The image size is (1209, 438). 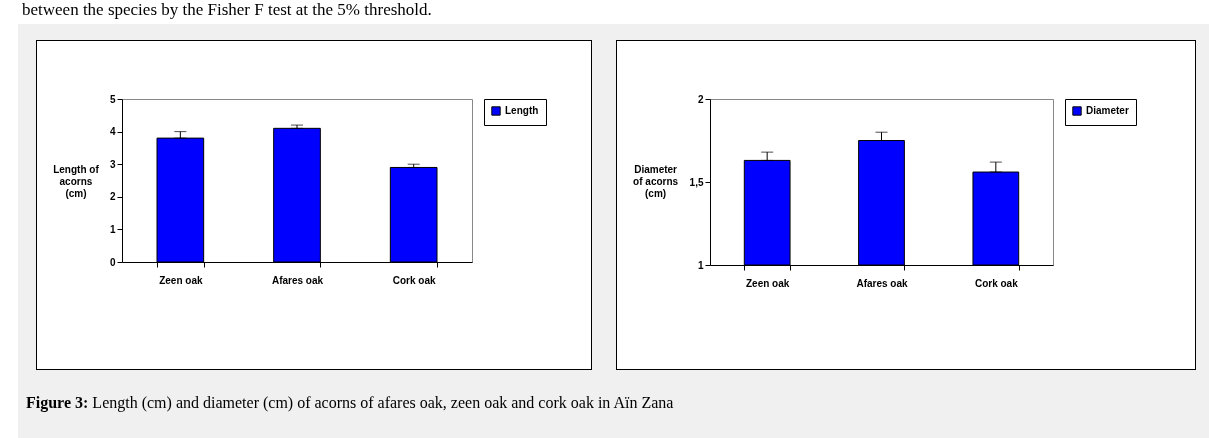 What do you see at coordinates (112, 132) in the screenshot?
I see `y-tick-label: 4` at bounding box center [112, 132].